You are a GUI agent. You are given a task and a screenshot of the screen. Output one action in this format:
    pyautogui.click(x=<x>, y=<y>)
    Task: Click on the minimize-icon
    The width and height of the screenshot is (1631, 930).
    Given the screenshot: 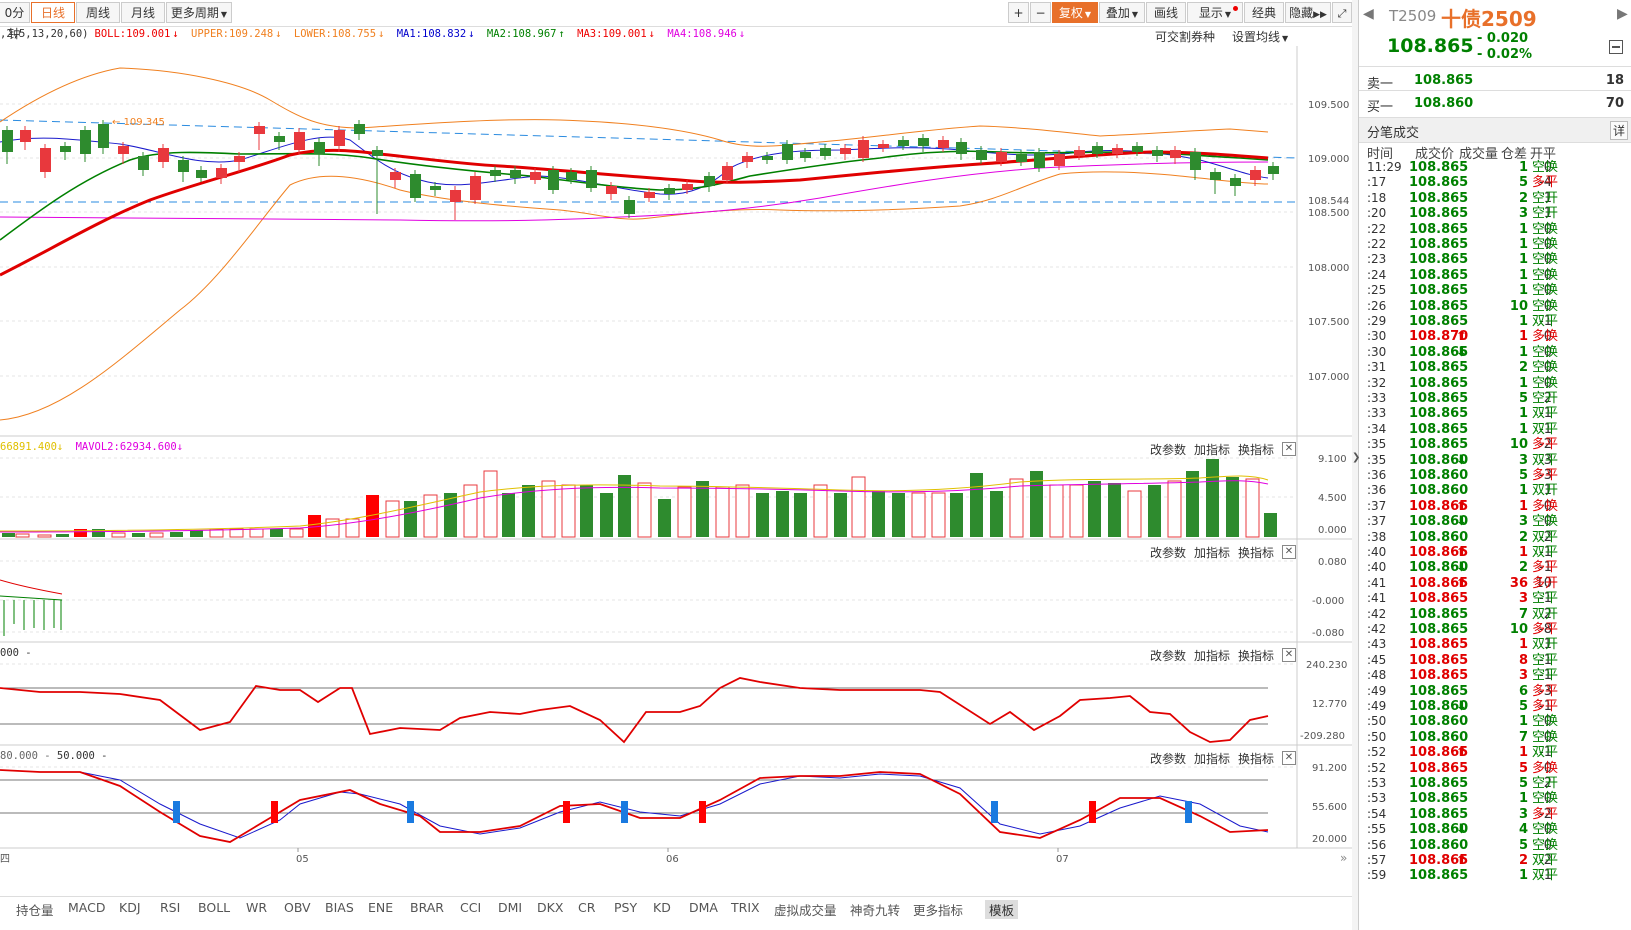 What is the action you would take?
    pyautogui.click(x=1616, y=47)
    